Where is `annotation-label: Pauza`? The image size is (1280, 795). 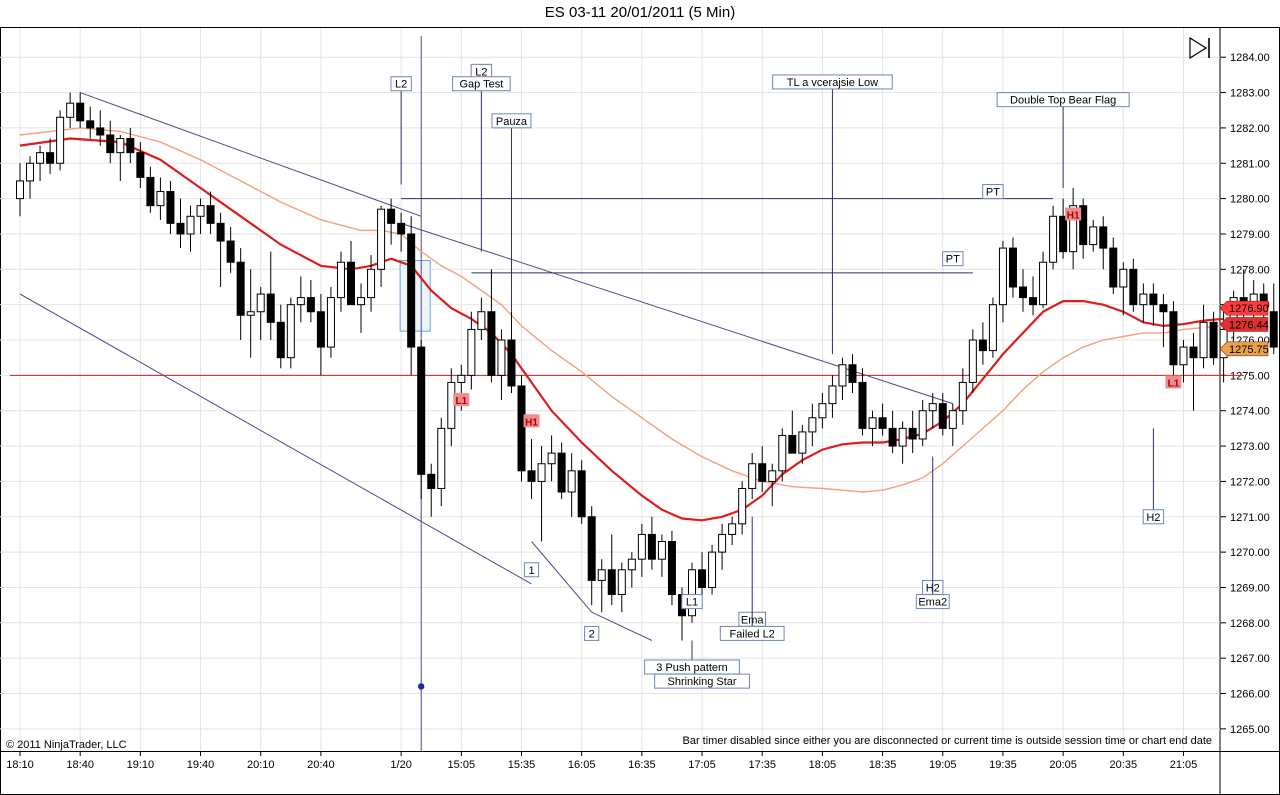 annotation-label: Pauza is located at coordinates (512, 122).